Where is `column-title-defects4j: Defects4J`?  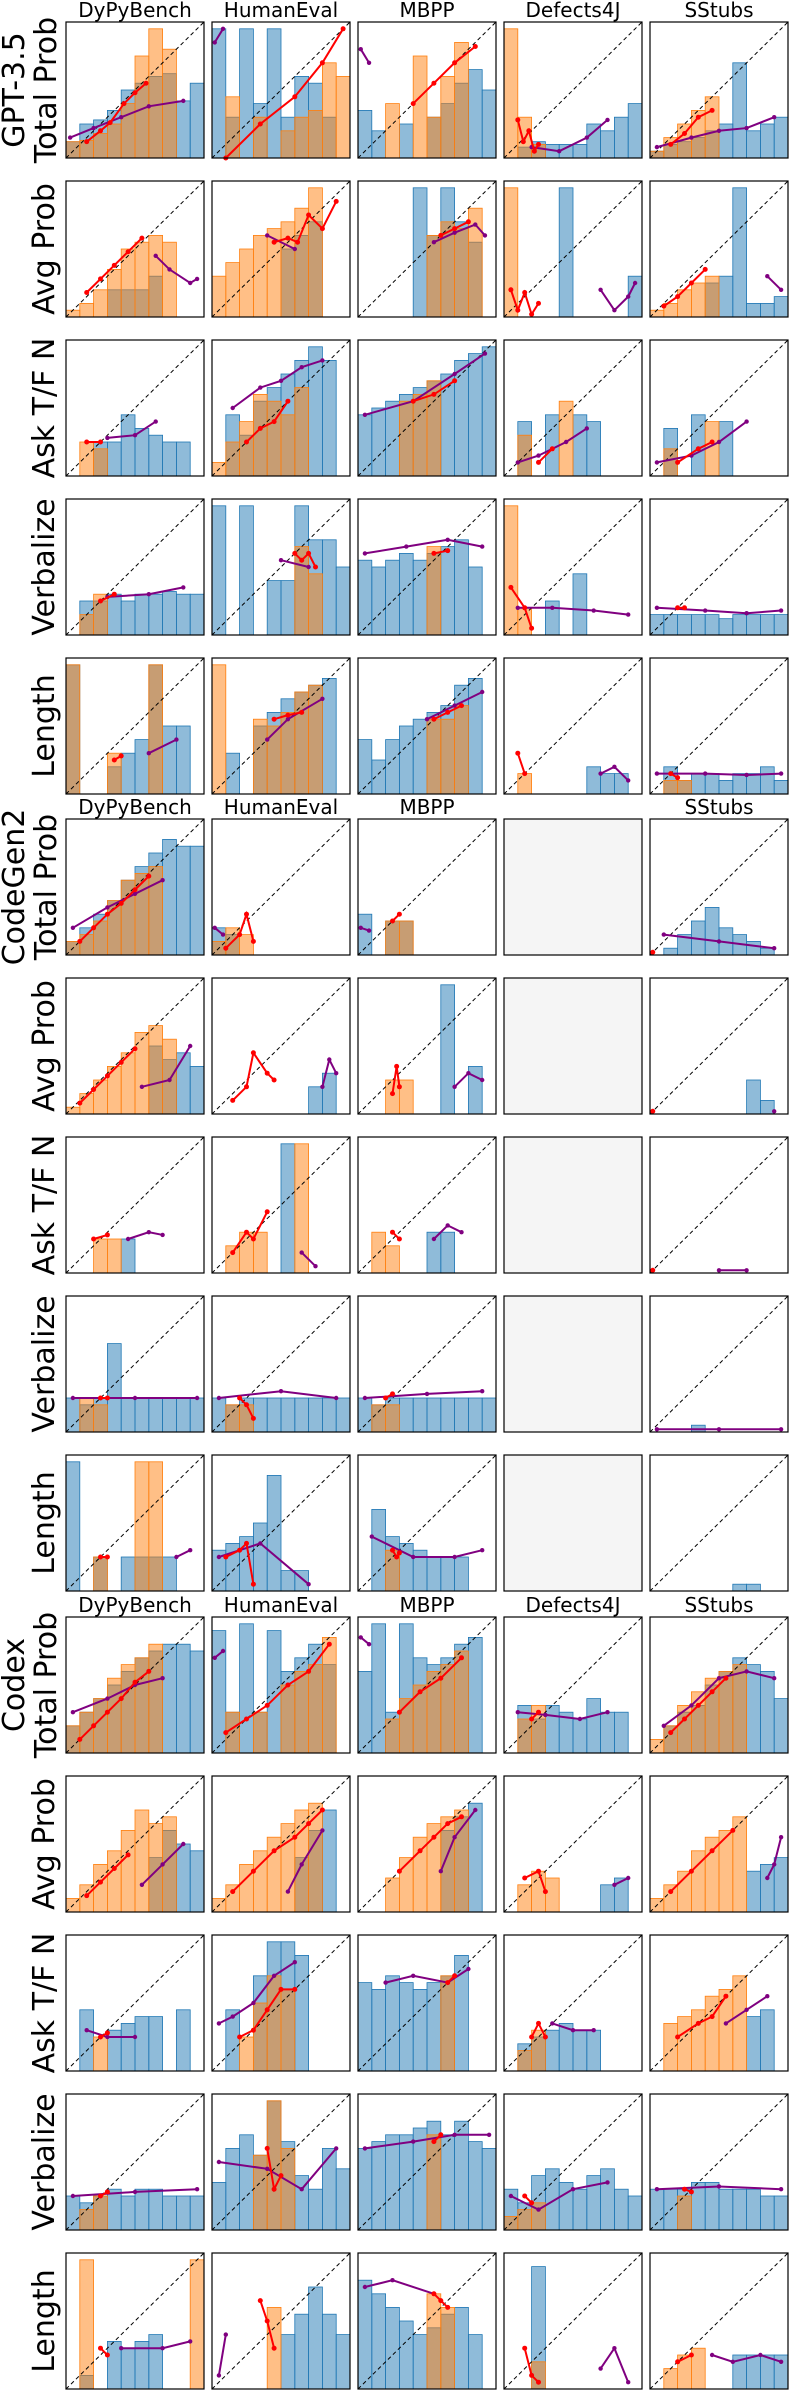 column-title-defects4j: Defects4J is located at coordinates (573, 11).